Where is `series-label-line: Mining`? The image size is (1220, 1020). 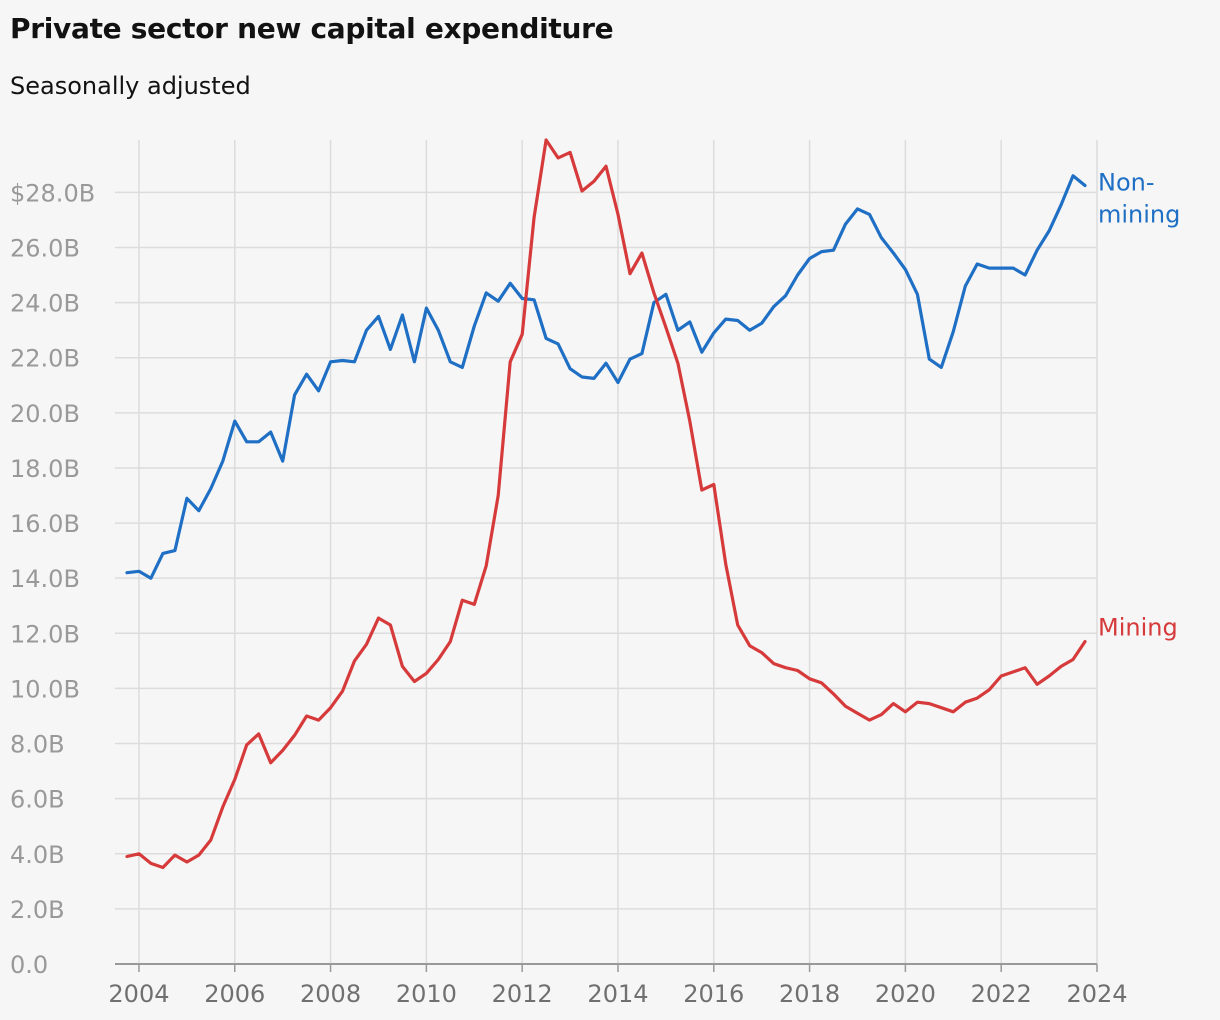
series-label-line: Mining is located at coordinates (1138, 628).